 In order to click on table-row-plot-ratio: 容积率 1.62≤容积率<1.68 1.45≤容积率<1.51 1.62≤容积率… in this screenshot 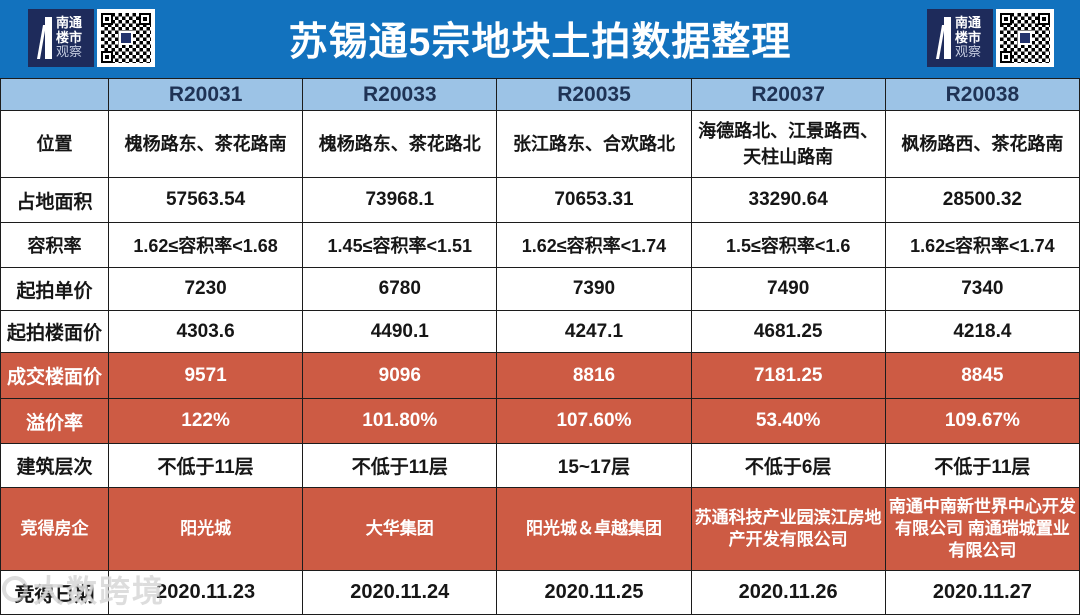, I will do `click(540, 245)`.